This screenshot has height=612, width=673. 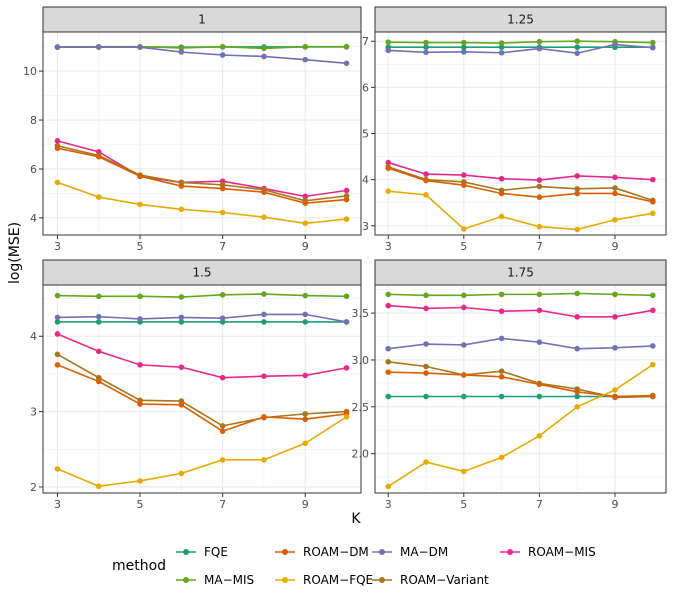 What do you see at coordinates (520, 384) in the screenshot?
I see `series-line-roam-dm` at bounding box center [520, 384].